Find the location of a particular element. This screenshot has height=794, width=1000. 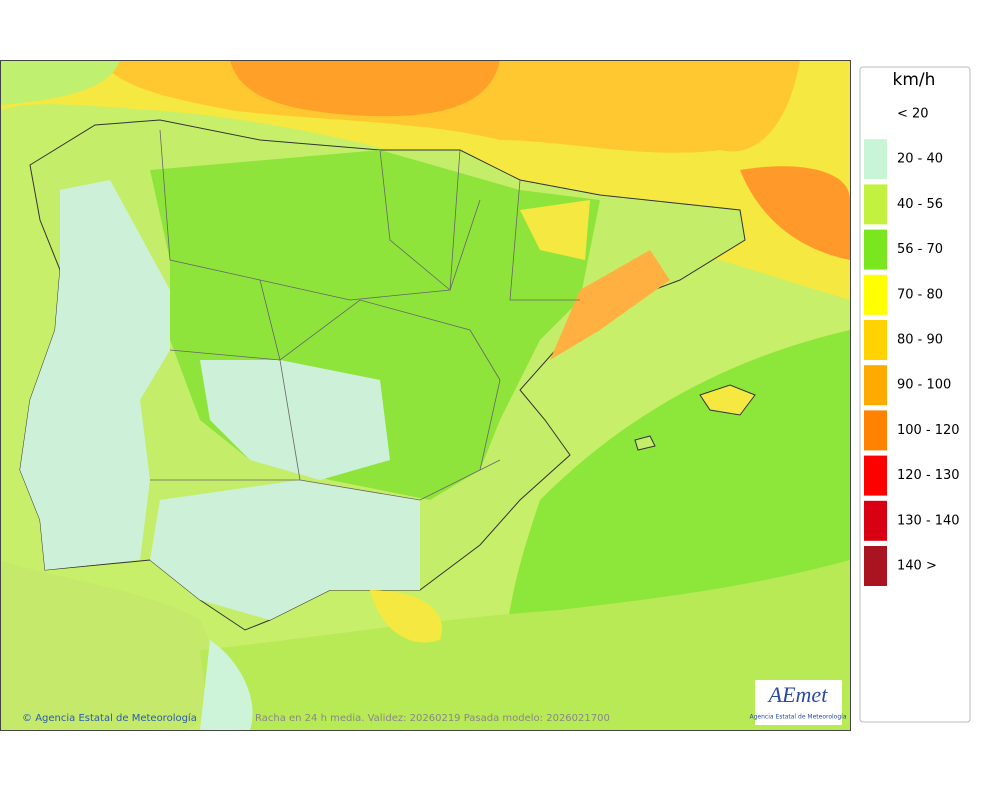

atlantic-north is located at coordinates (60, 82).